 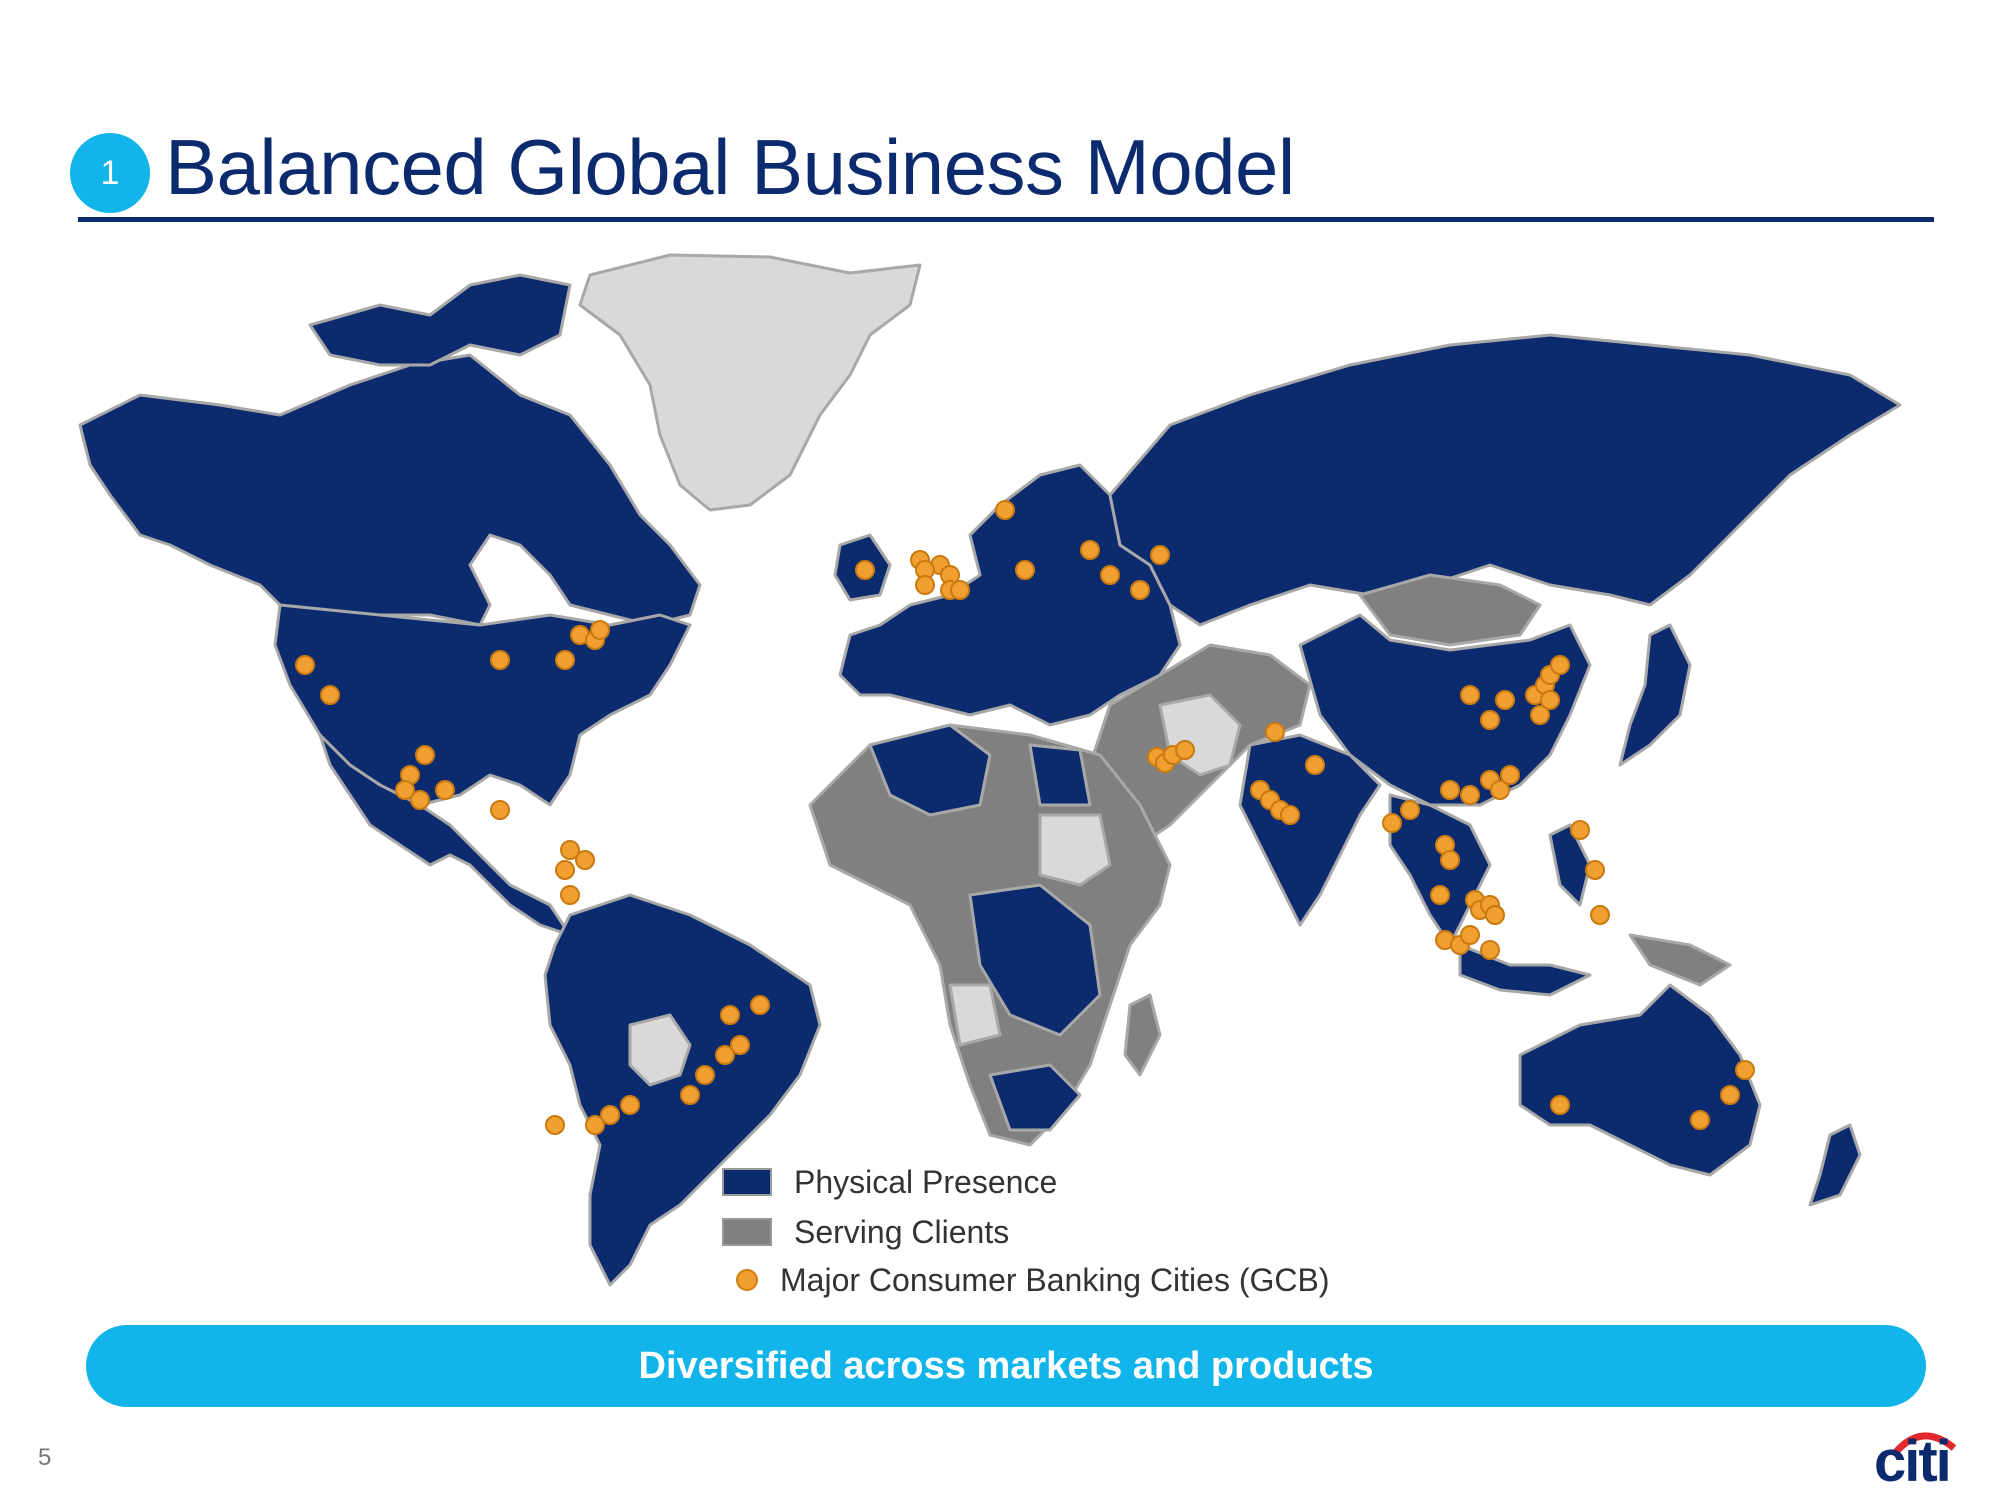 What do you see at coordinates (1450, 610) in the screenshot?
I see `mongolia-region` at bounding box center [1450, 610].